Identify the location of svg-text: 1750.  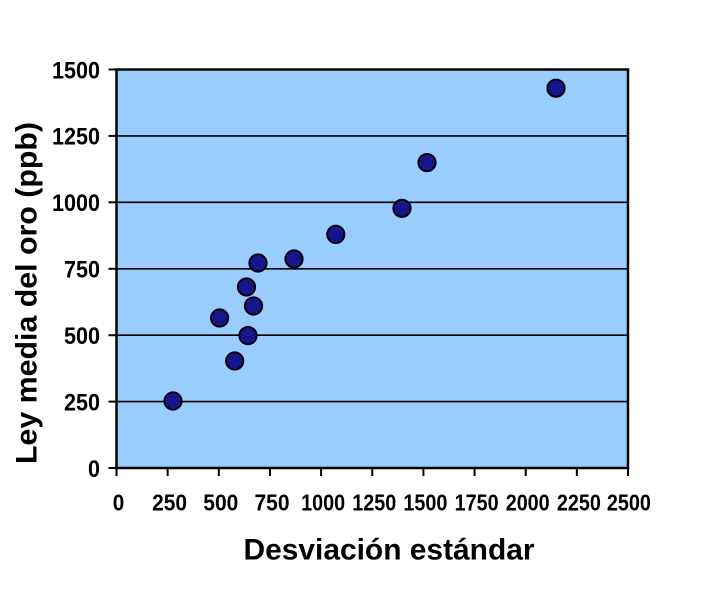
(477, 503).